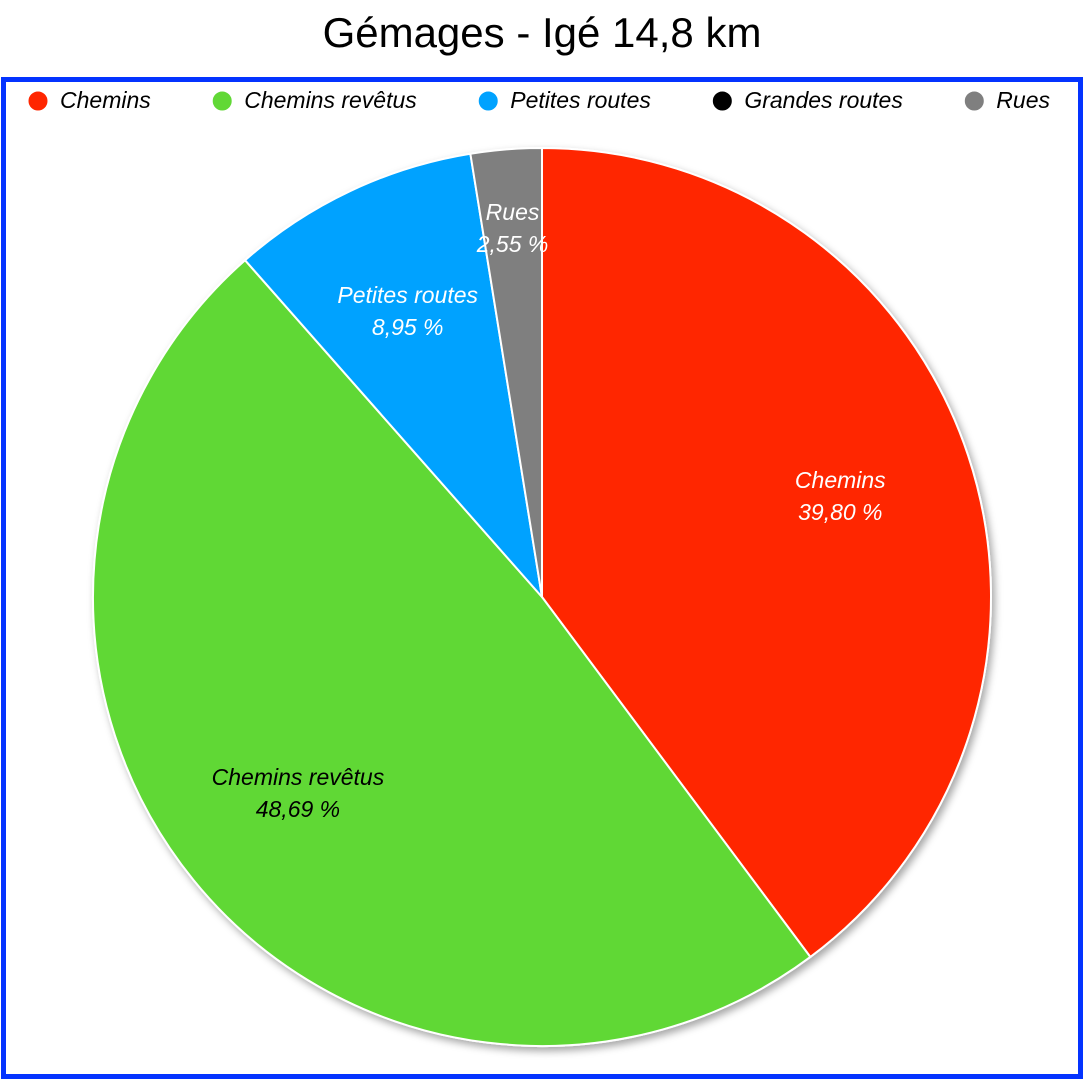 The image size is (1084, 1080). I want to click on slice-value-label: 8,95 %, so click(408, 327).